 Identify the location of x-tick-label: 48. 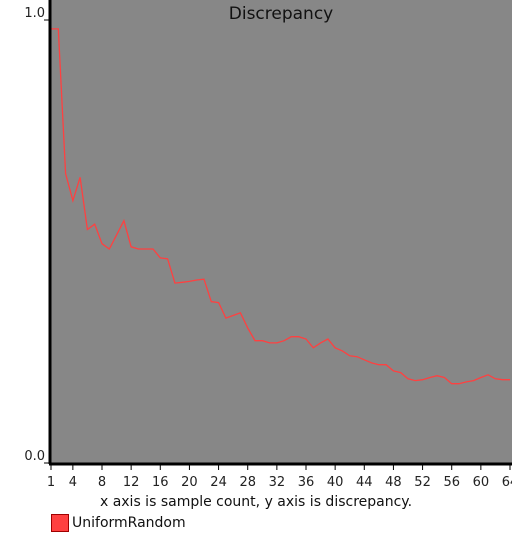
(393, 482).